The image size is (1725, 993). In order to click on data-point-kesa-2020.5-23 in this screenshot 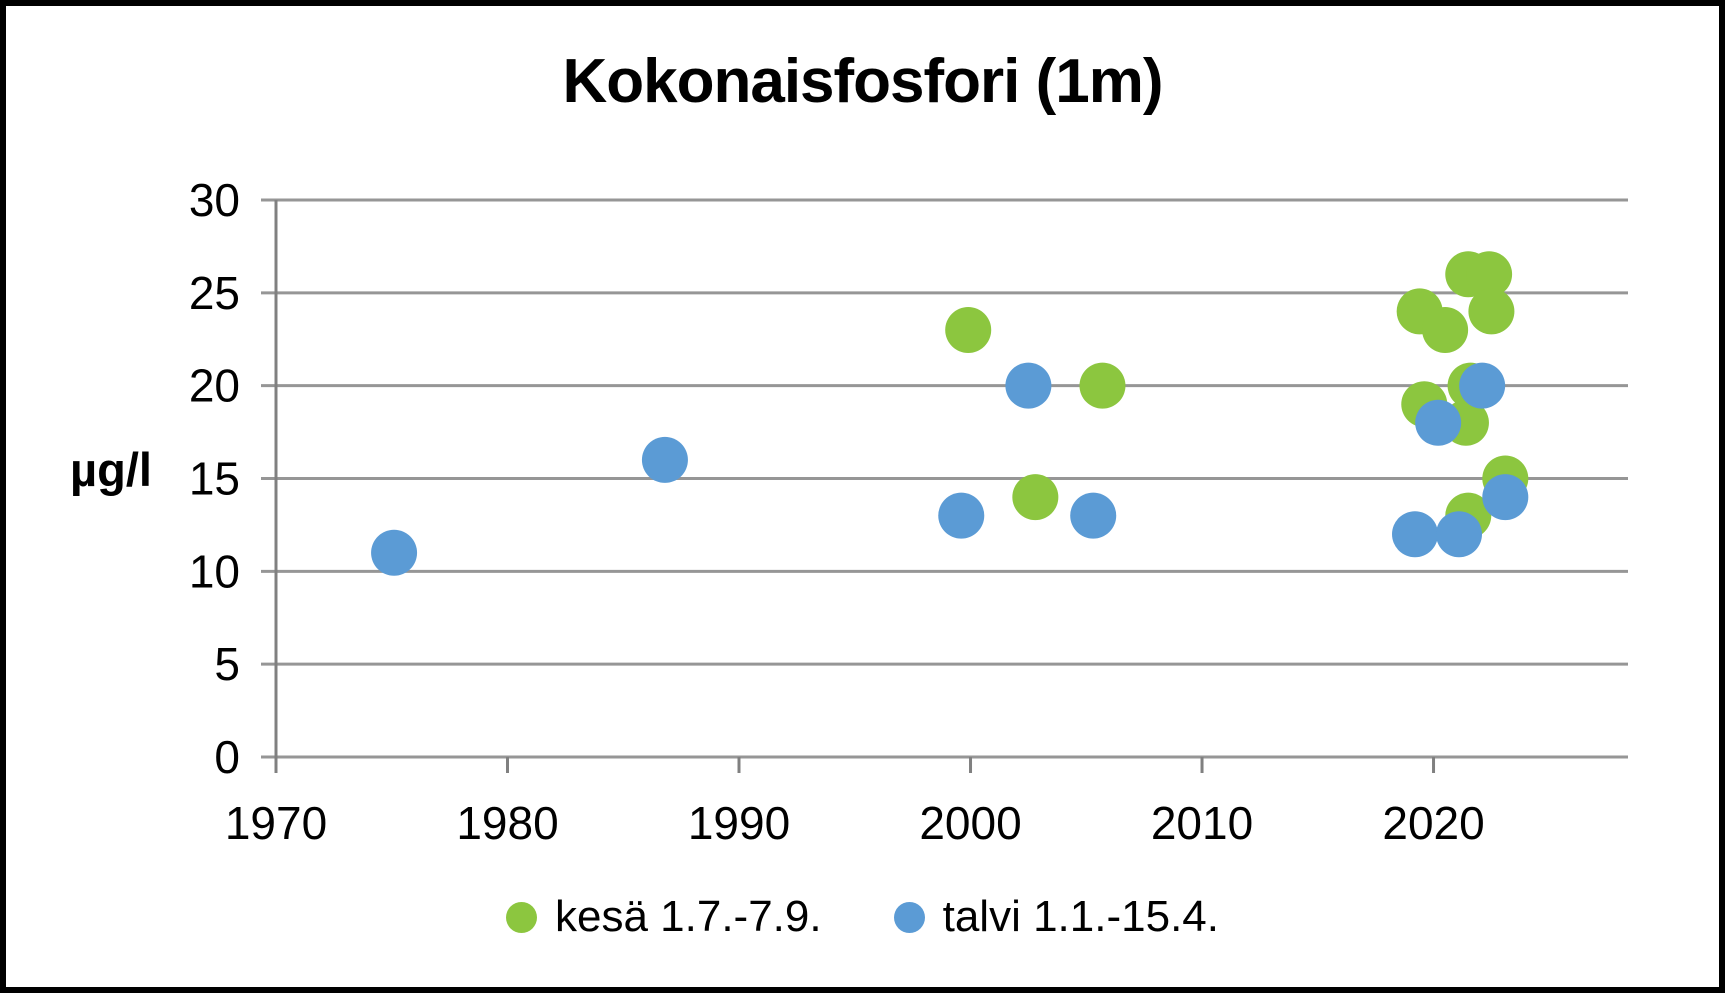, I will do `click(1445, 329)`.